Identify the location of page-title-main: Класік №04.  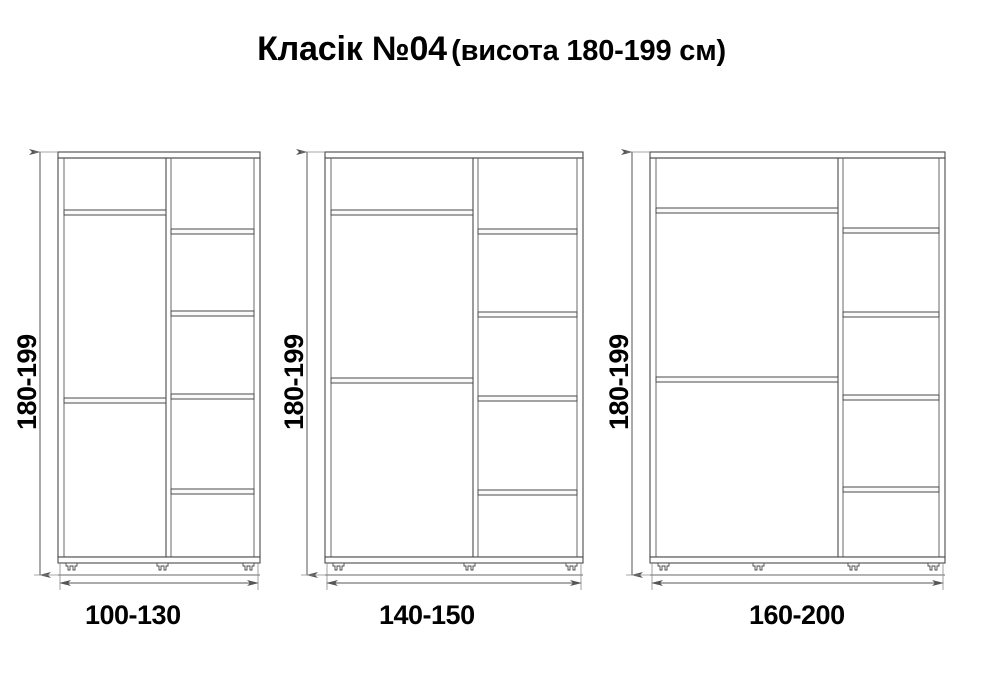
(352, 49).